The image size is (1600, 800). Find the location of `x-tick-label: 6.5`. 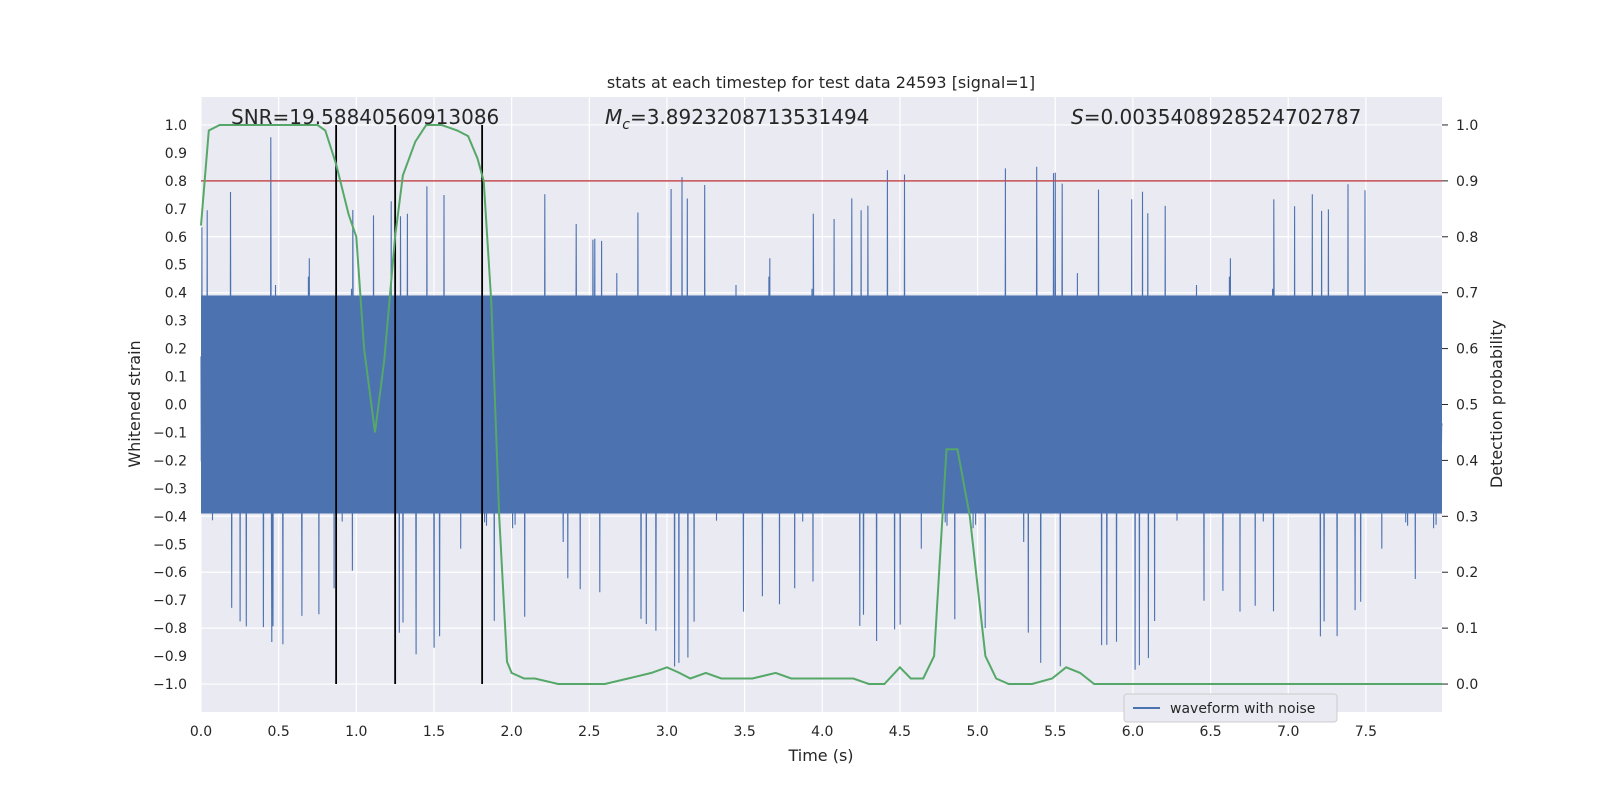

x-tick-label: 6.5 is located at coordinates (1210, 732).